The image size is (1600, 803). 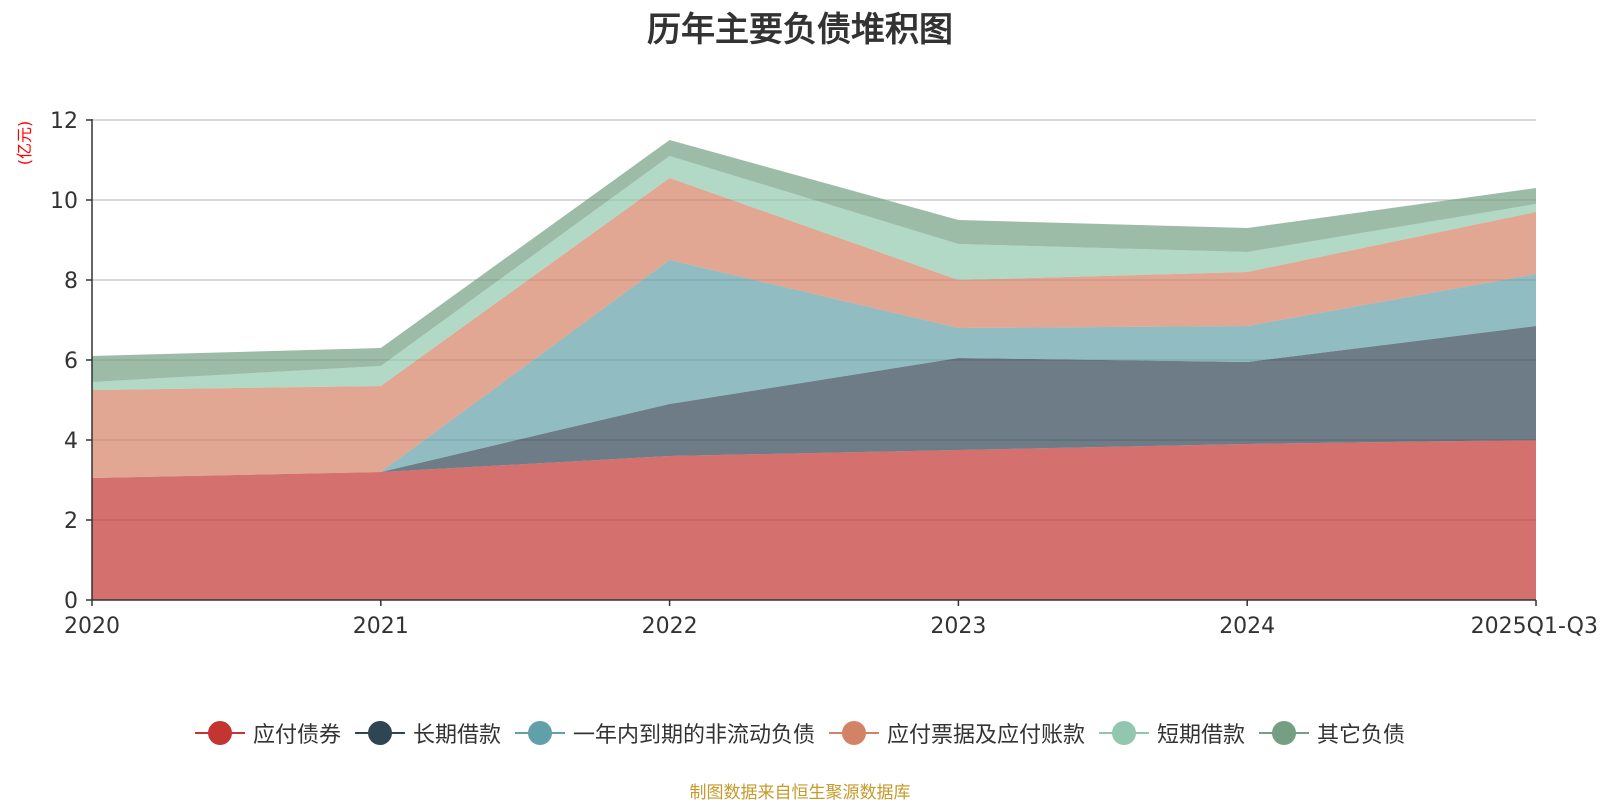 I want to click on legend-item: 应付票据及应付账款, so click(x=957, y=733).